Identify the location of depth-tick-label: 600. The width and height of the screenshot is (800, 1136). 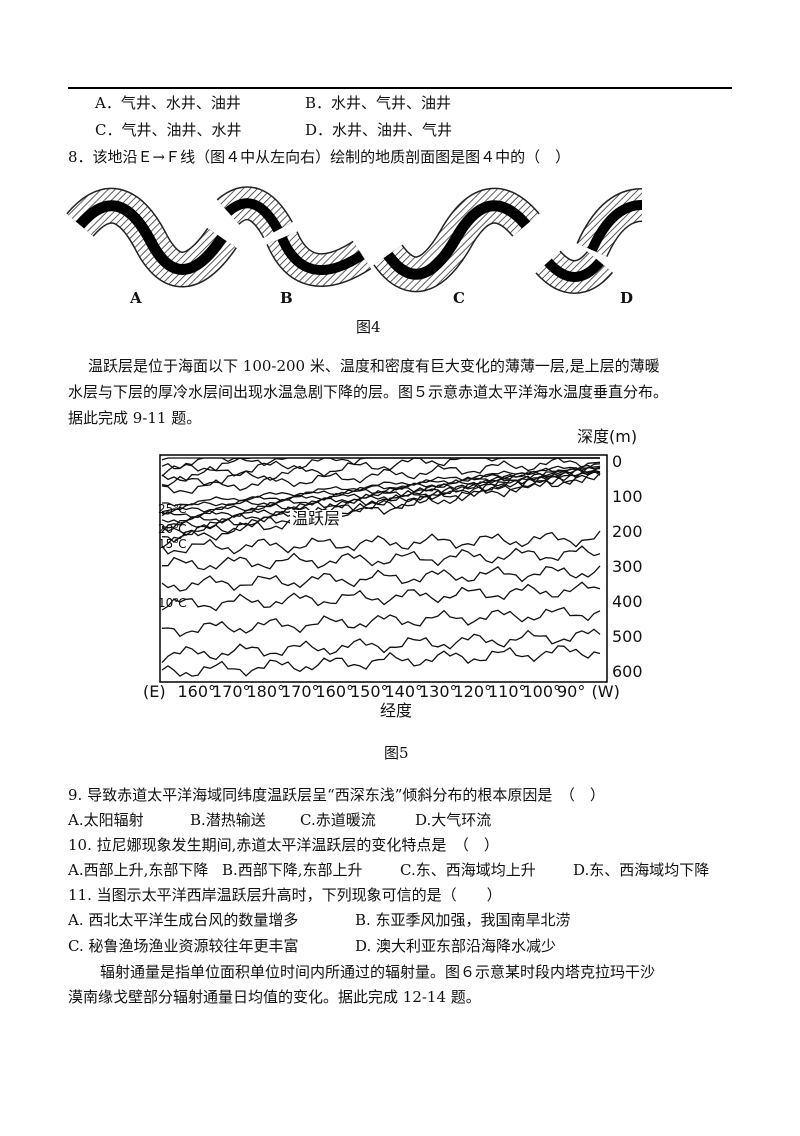
(627, 671).